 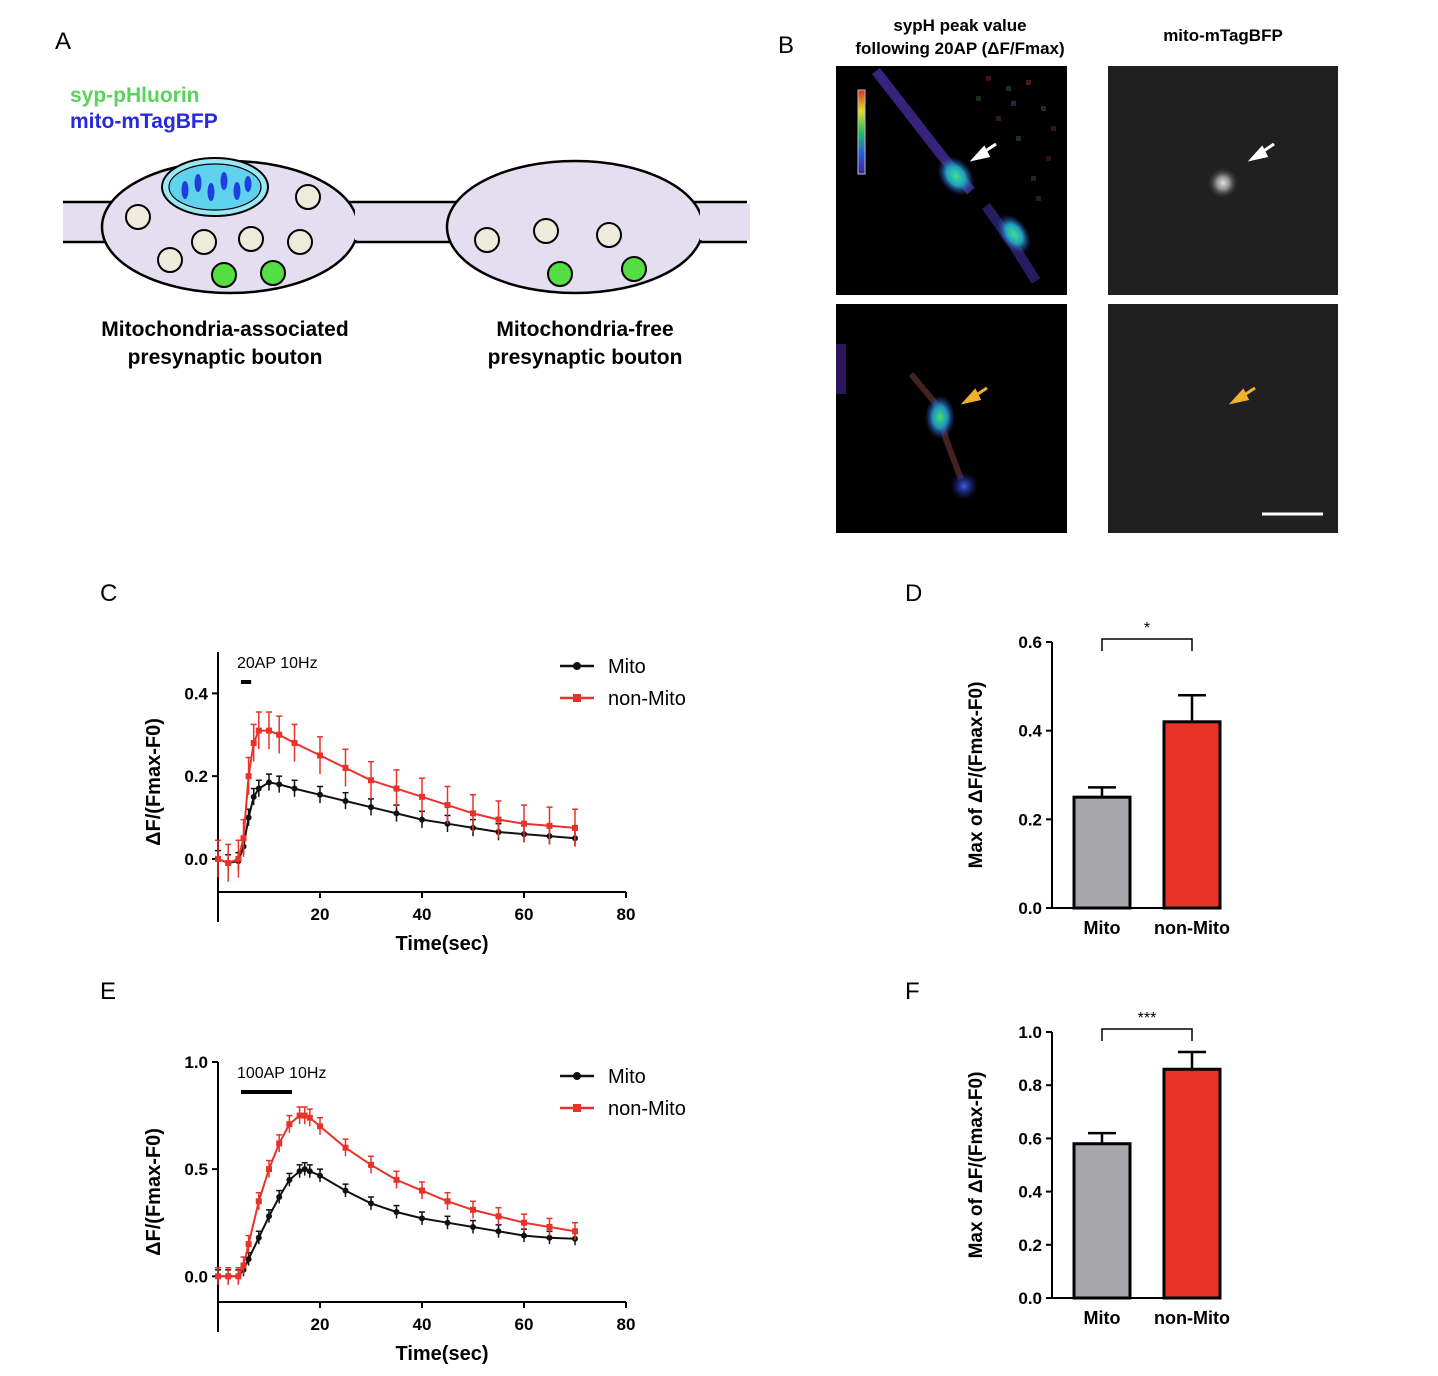 What do you see at coordinates (63, 41) in the screenshot?
I see `panel-label-a: A` at bounding box center [63, 41].